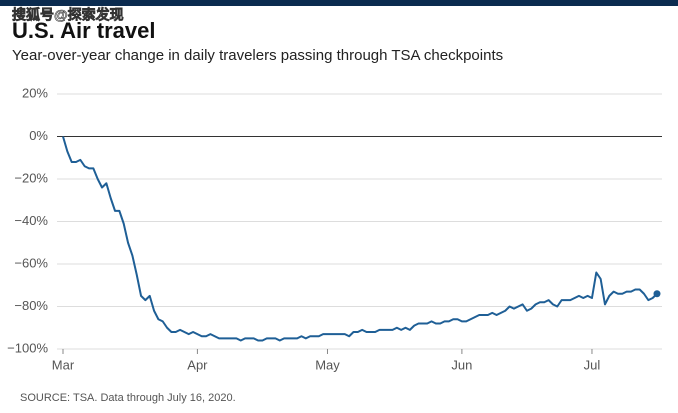  I want to click on x-tick-label: Apr, so click(197, 364).